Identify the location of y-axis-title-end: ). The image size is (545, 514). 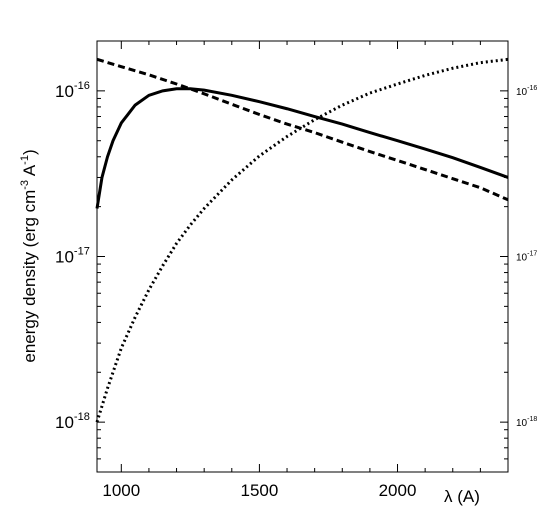
(29, 152).